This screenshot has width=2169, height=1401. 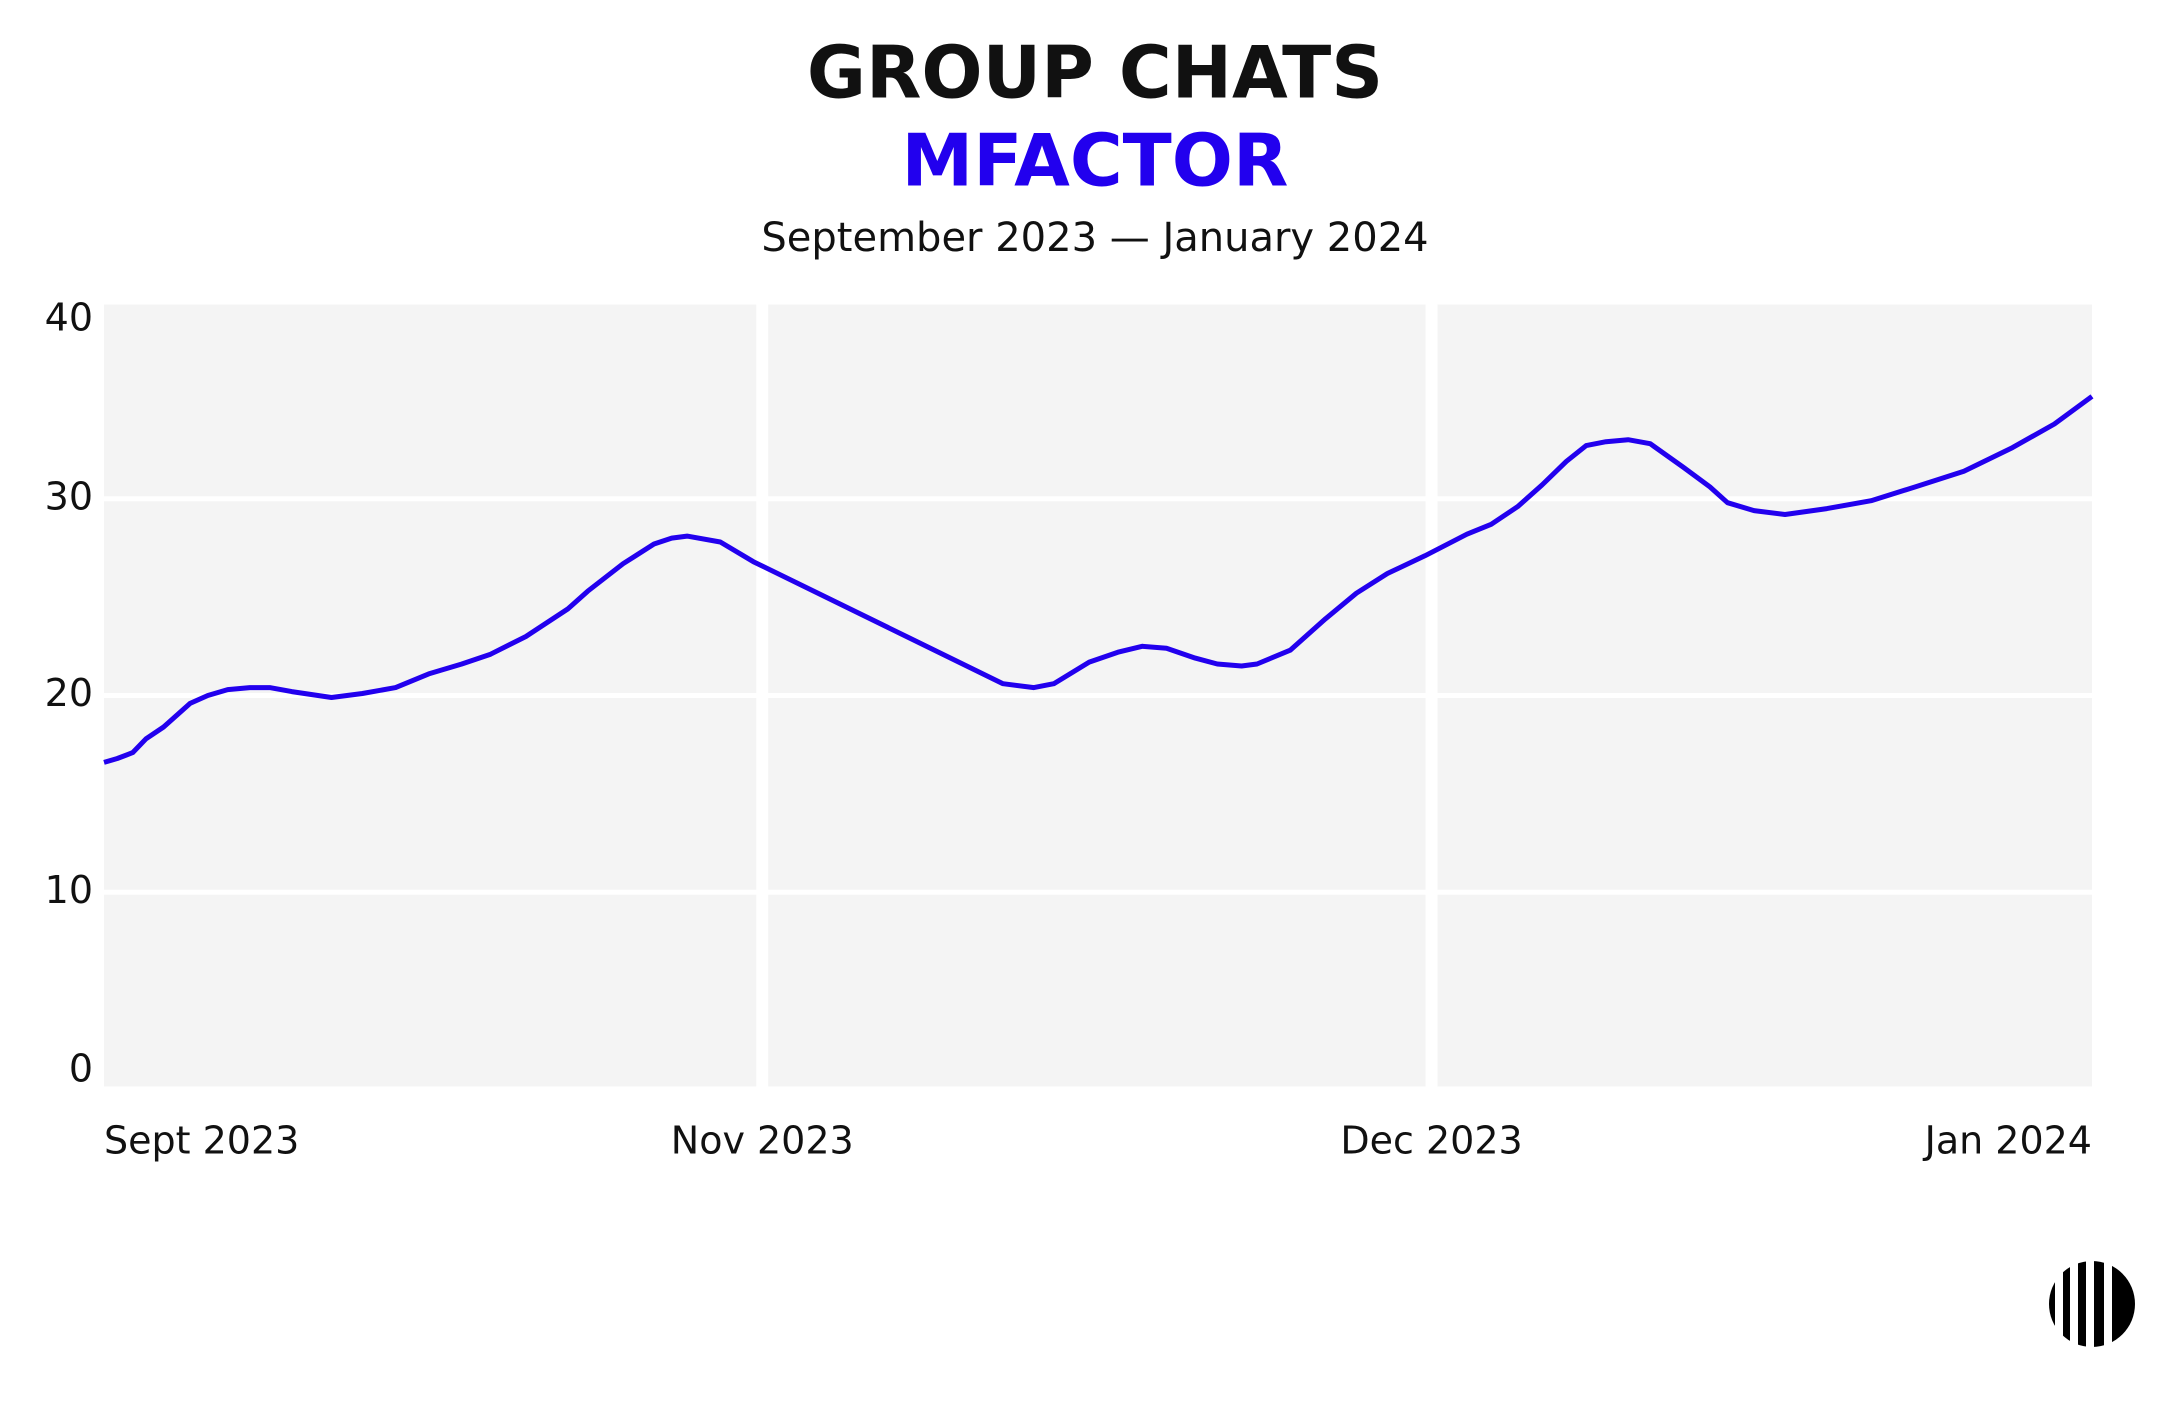 I want to click on chart-title: GROUP CHATS, so click(x=1095, y=73).